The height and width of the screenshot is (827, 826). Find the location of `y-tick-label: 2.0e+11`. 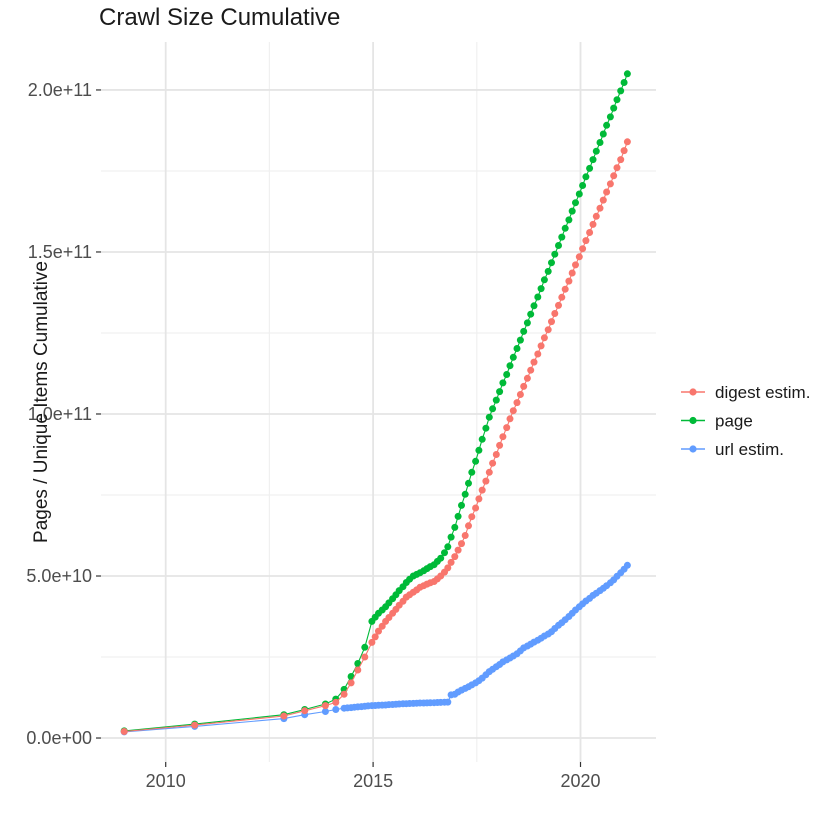

y-tick-label: 2.0e+11 is located at coordinates (60, 90).